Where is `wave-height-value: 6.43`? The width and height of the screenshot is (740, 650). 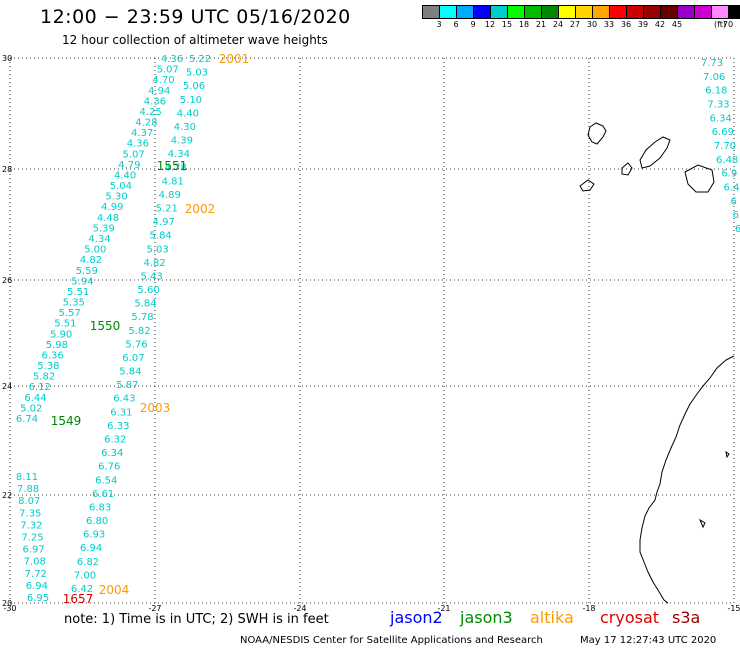 wave-height-value: 6.43 is located at coordinates (124, 399).